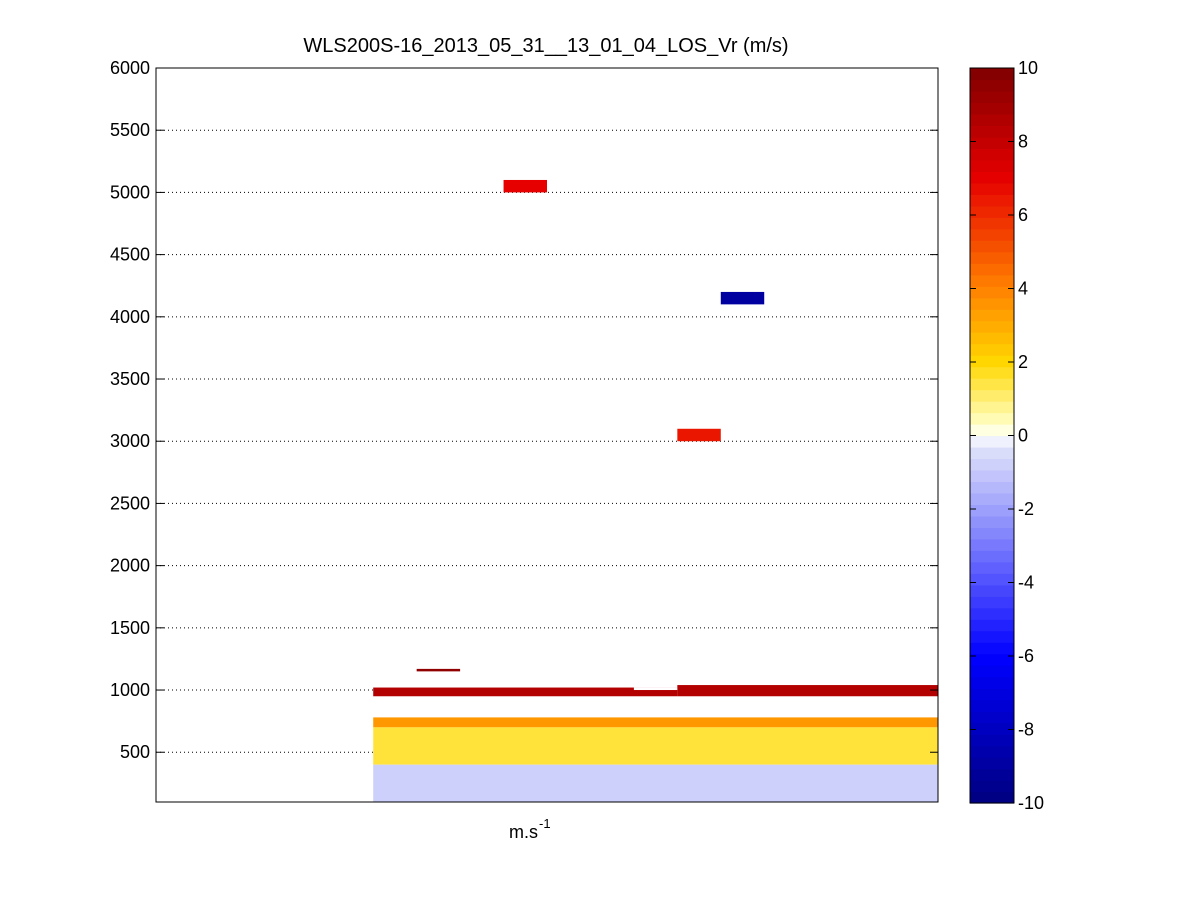 The width and height of the screenshot is (1201, 901). What do you see at coordinates (1023, 289) in the screenshot?
I see `colorbar-tick-label: 4` at bounding box center [1023, 289].